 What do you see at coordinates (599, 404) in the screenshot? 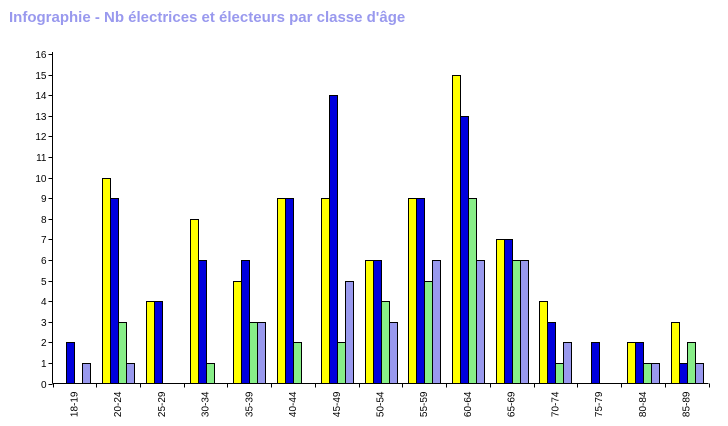
I see `x-tick-label: 75-79` at bounding box center [599, 404].